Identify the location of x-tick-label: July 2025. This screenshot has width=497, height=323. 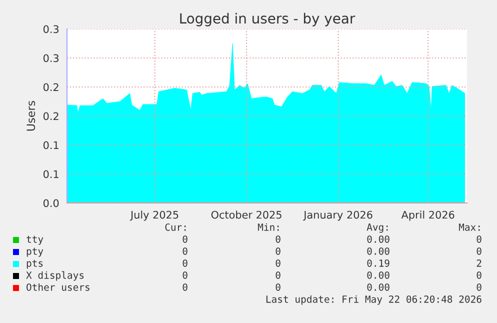
(154, 215).